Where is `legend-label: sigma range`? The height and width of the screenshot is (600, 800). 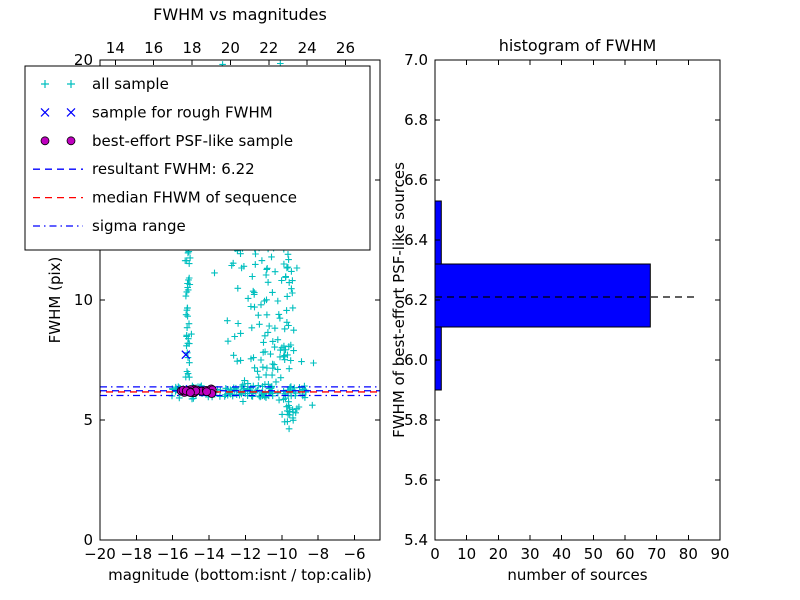 legend-label: sigma range is located at coordinates (139, 226).